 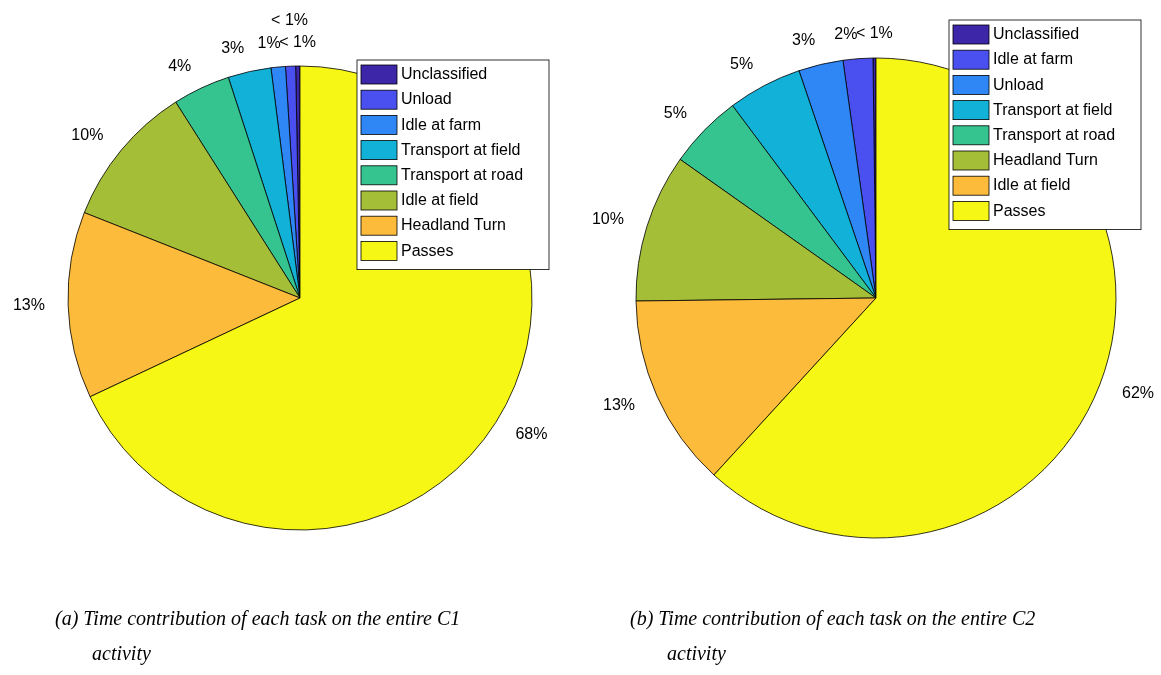 I want to click on data-label: 62%, so click(x=1138, y=392).